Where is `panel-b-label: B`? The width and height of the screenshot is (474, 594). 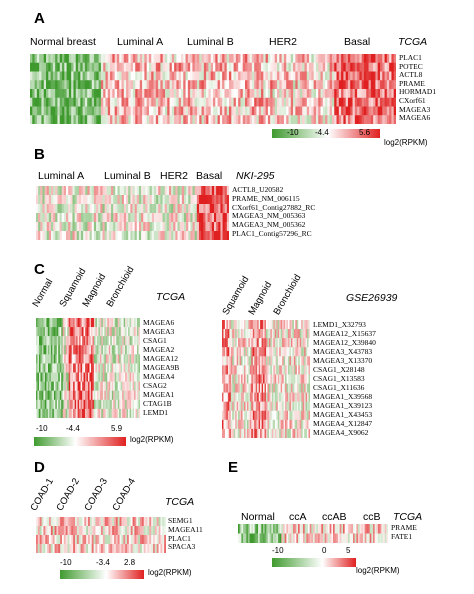 panel-b-label: B is located at coordinates (39, 154).